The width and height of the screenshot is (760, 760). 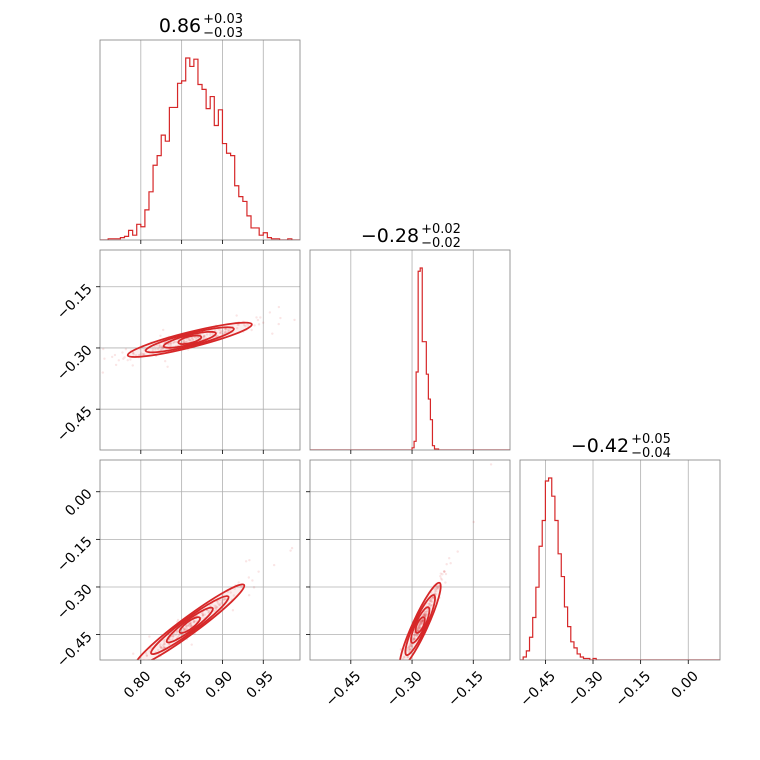 What do you see at coordinates (586, 689) in the screenshot?
I see `x-tick-label: −0.30` at bounding box center [586, 689].